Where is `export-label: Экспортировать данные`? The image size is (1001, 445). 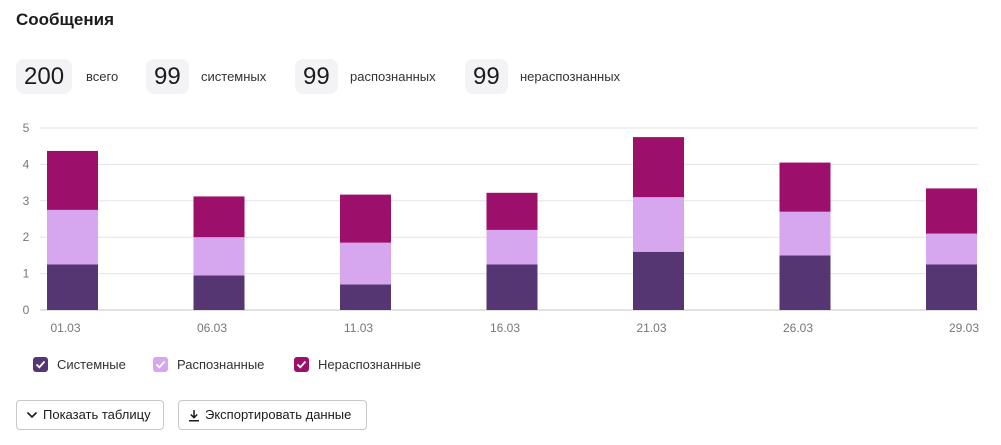
export-label: Экспортировать данные is located at coordinates (278, 414).